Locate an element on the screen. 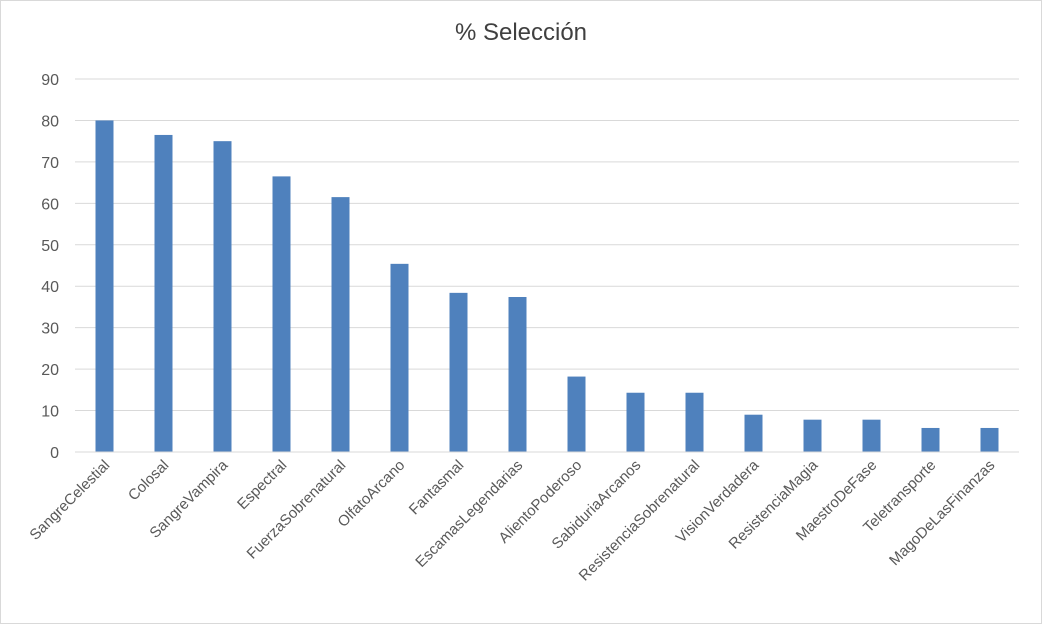 The image size is (1042, 624). x-tick-label: MagoDeLasFinanzas is located at coordinates (942, 513).